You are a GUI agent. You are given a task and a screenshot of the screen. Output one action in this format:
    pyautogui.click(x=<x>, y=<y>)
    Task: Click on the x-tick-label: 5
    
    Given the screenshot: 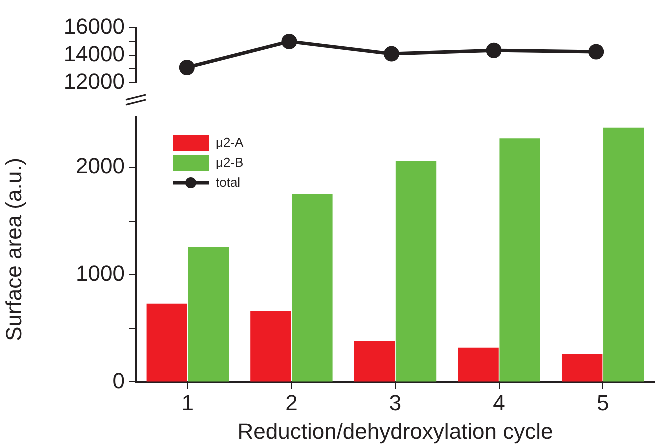 What is the action you would take?
    pyautogui.click(x=603, y=403)
    